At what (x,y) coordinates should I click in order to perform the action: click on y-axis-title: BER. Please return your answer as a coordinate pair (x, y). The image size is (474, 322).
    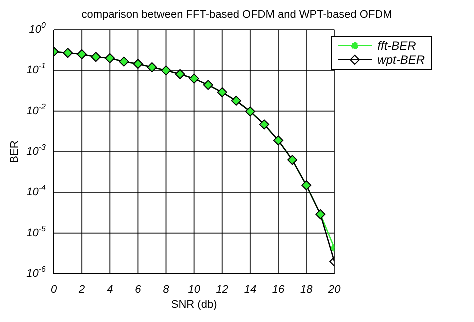
    Looking at the image, I should click on (14, 152).